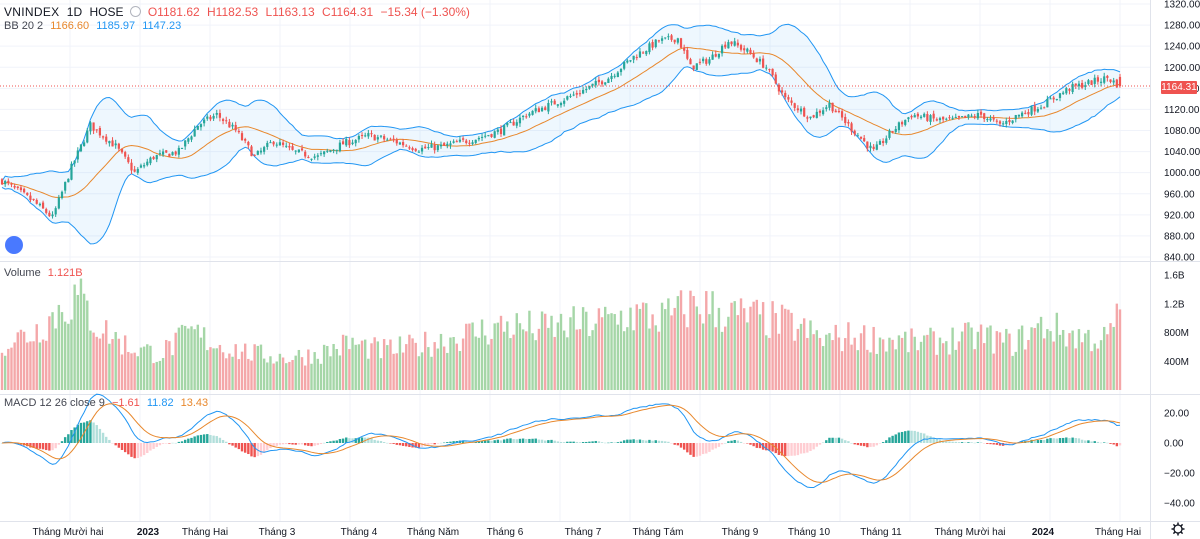 Image resolution: width=1200 pixels, height=539 pixels. Describe the element at coordinates (108, 403) in the screenshot. I see `macd-legend: MACD 12 26 close 9 −1.61 11.82 13.43` at that location.